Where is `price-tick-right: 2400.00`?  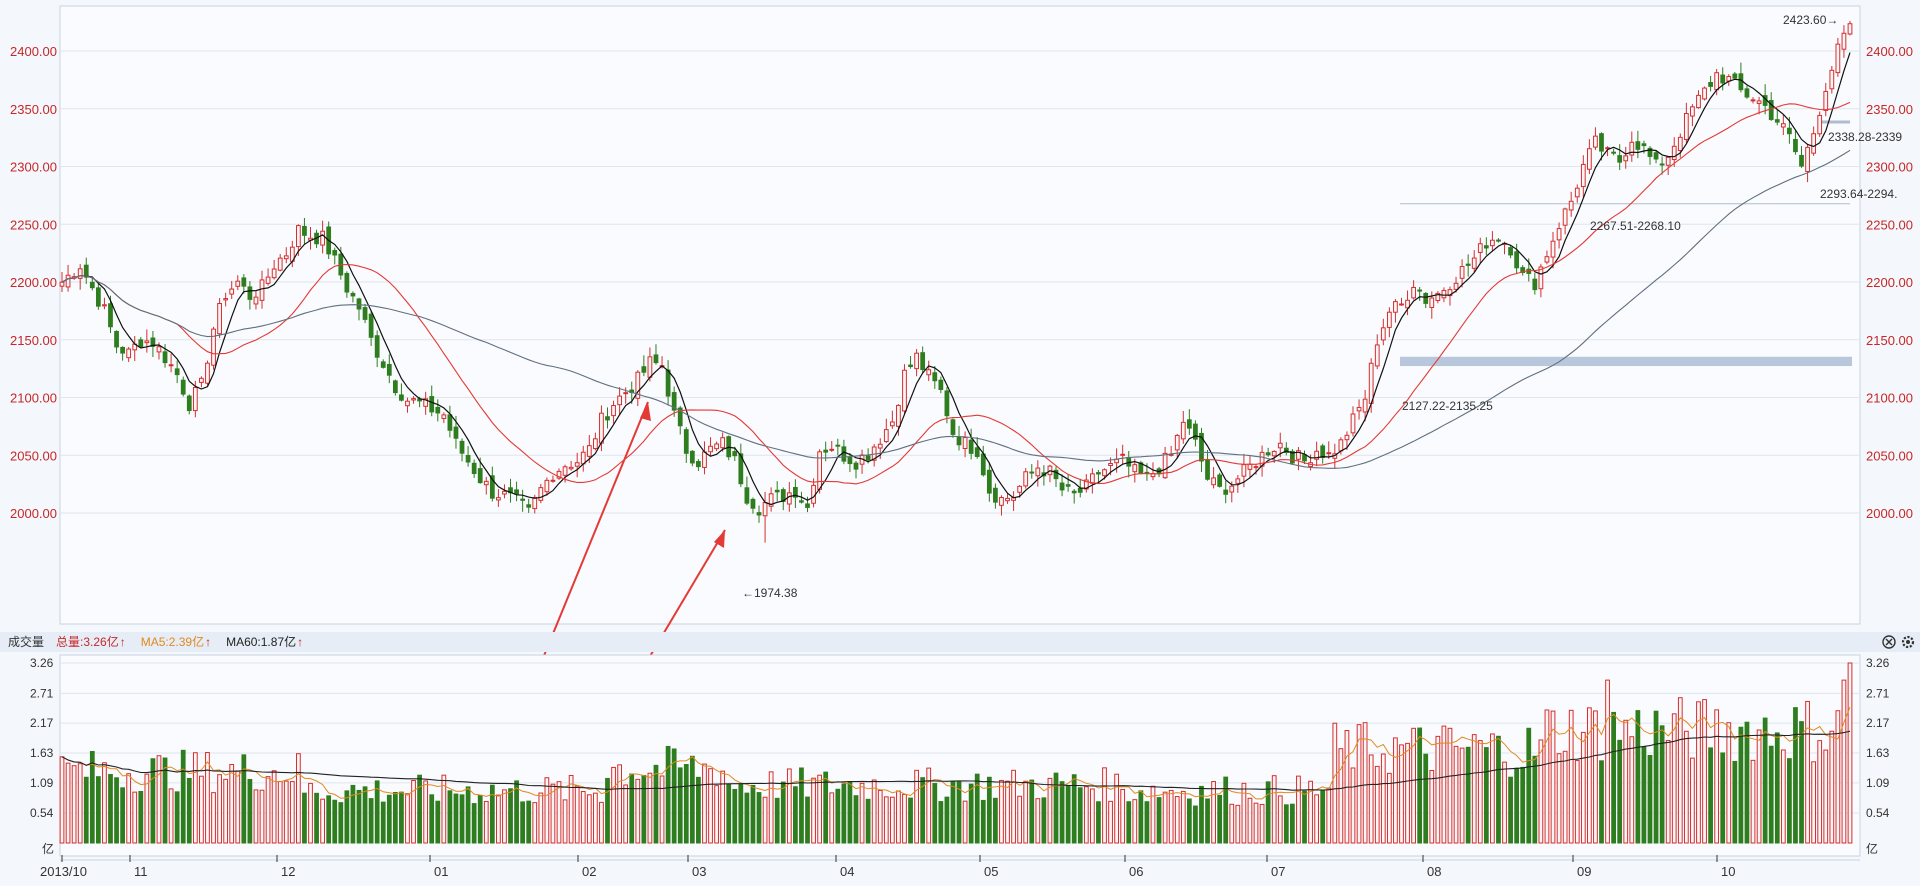
price-tick-right: 2400.00 is located at coordinates (1889, 51).